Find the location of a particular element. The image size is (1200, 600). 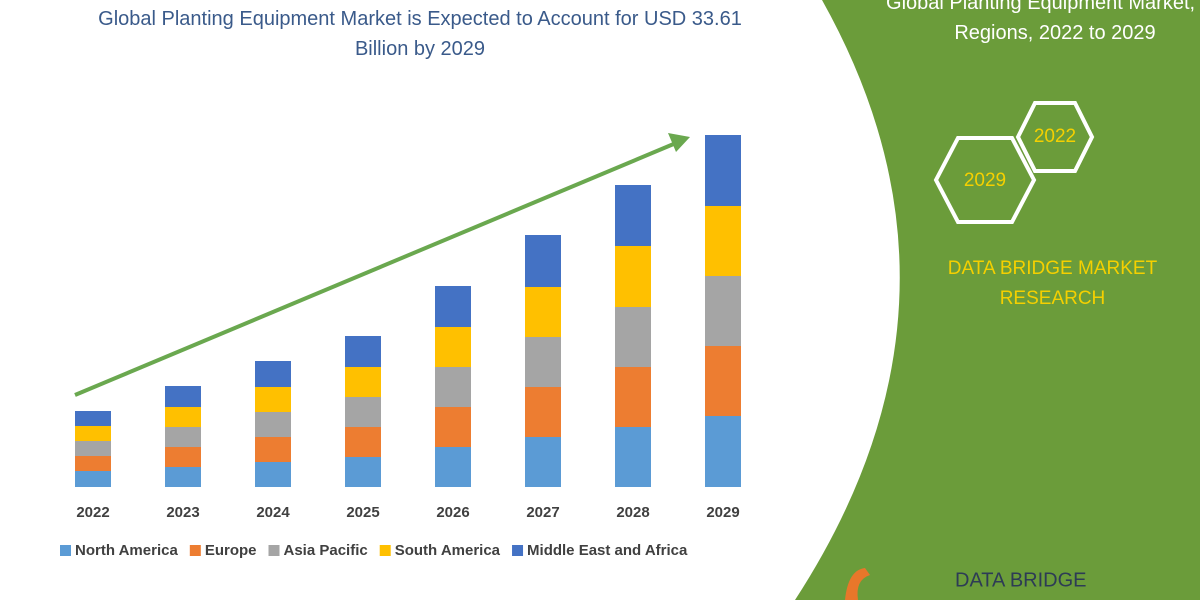

logo-icon is located at coordinates (857, 584).